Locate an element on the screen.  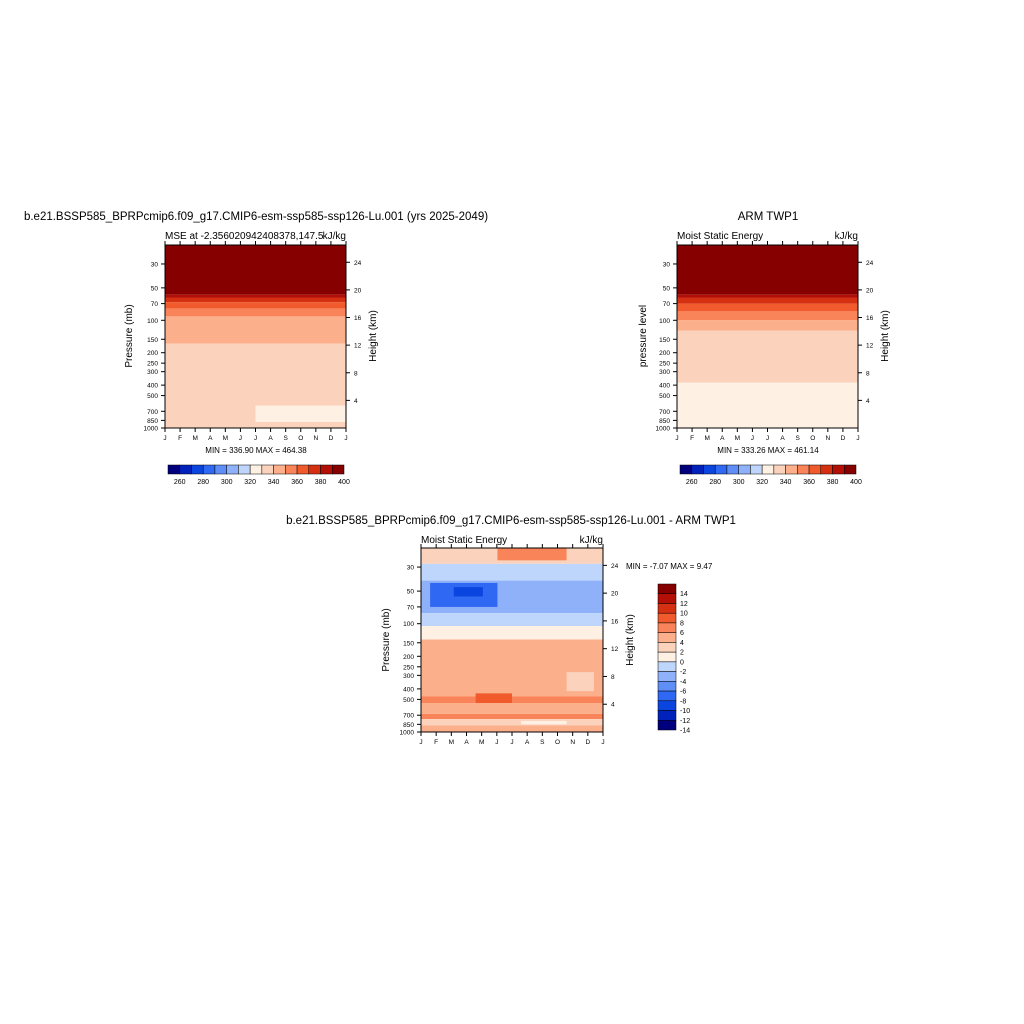
colorbar-label: 400 is located at coordinates (856, 482).